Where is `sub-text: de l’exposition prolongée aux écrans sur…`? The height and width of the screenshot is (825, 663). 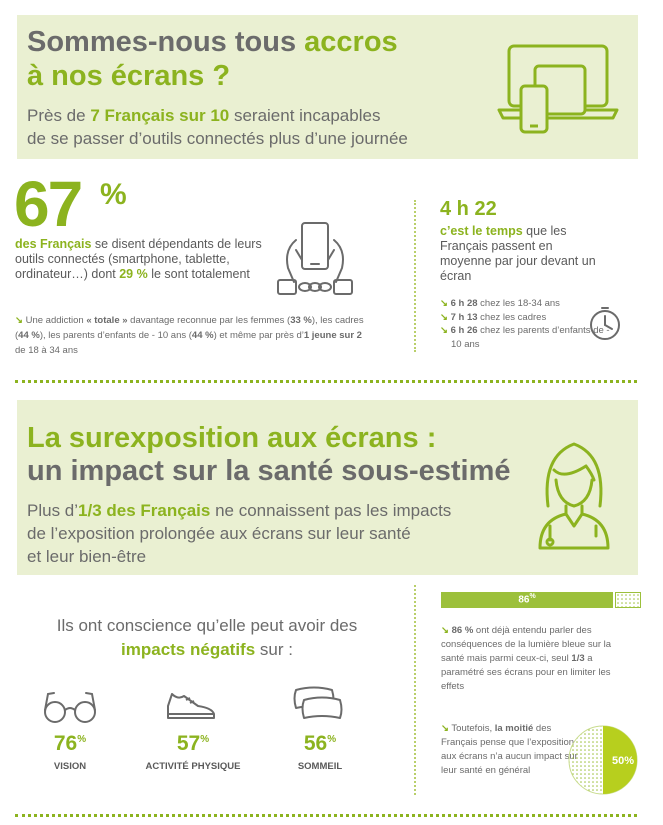 sub-text: de l’exposition prolongée aux écrans sur… is located at coordinates (219, 533).